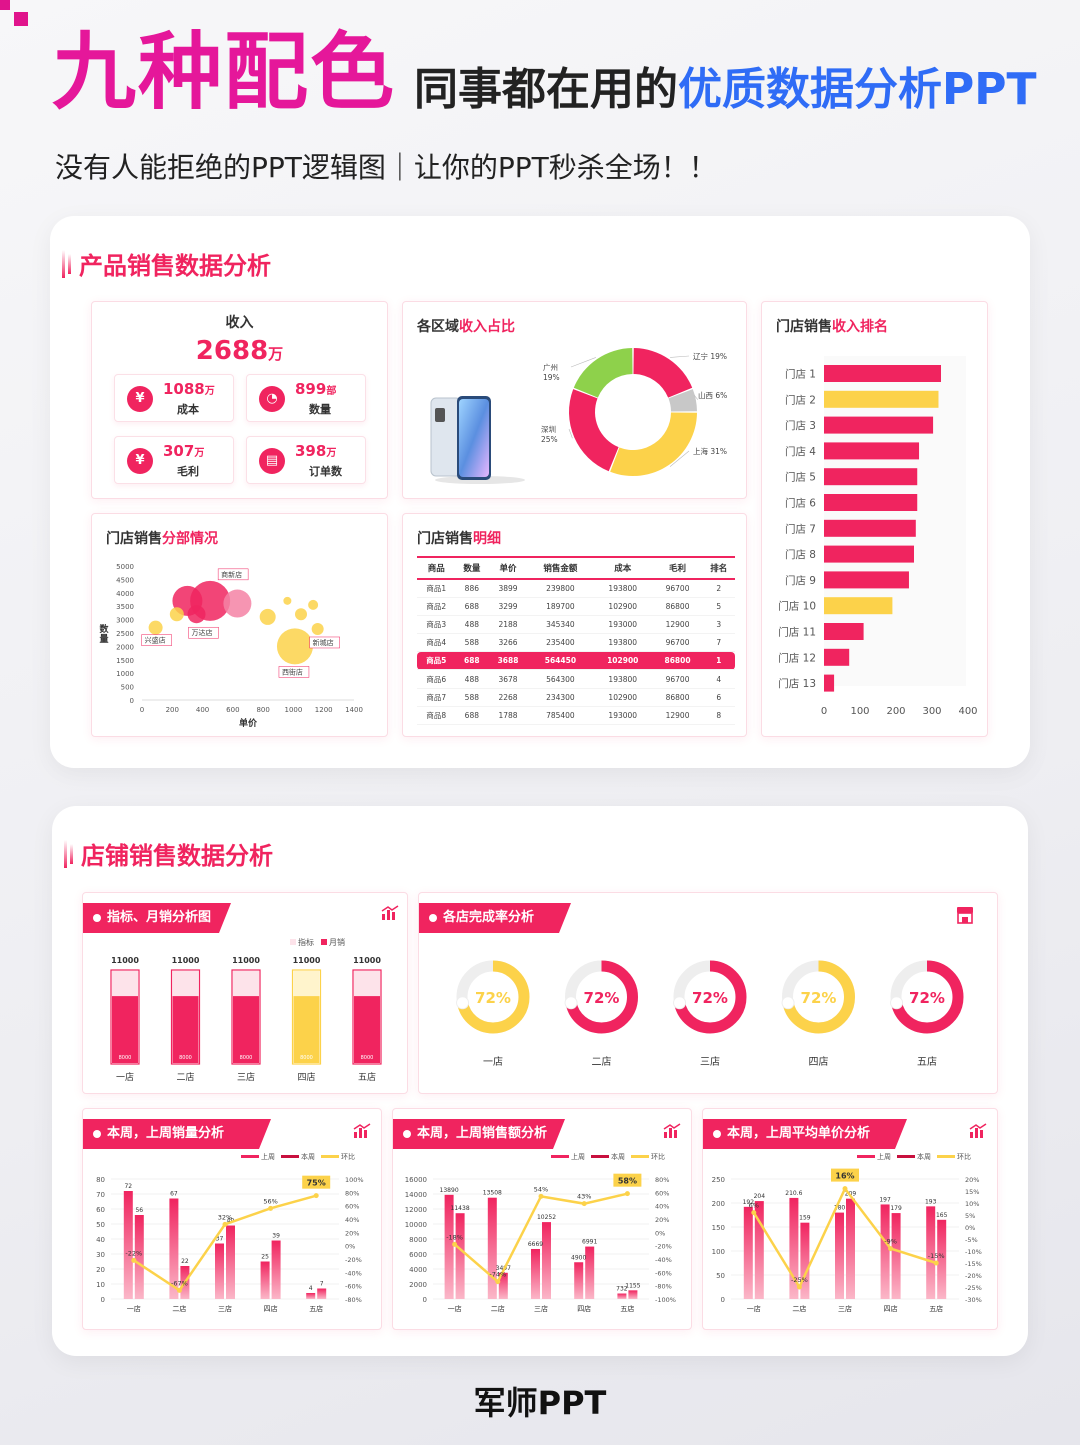 Image resolution: width=1080 pixels, height=1445 pixels. Describe the element at coordinates (320, 409) in the screenshot. I see `kpi-box-label: 数量` at that location.